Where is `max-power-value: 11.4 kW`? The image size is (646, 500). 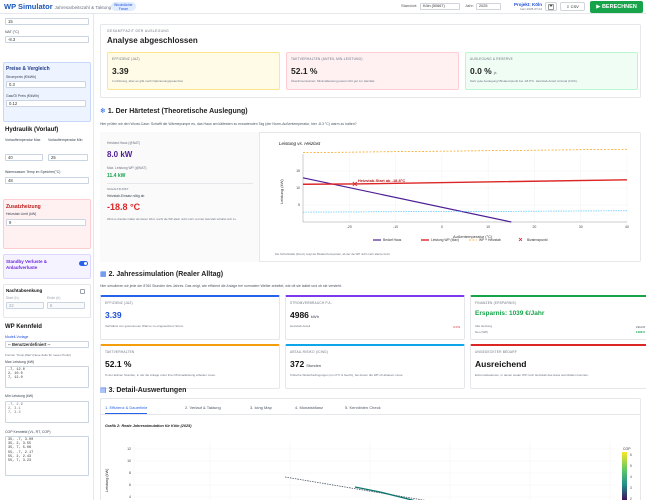
max-power-value: 11.4 kW is located at coordinates (116, 176).